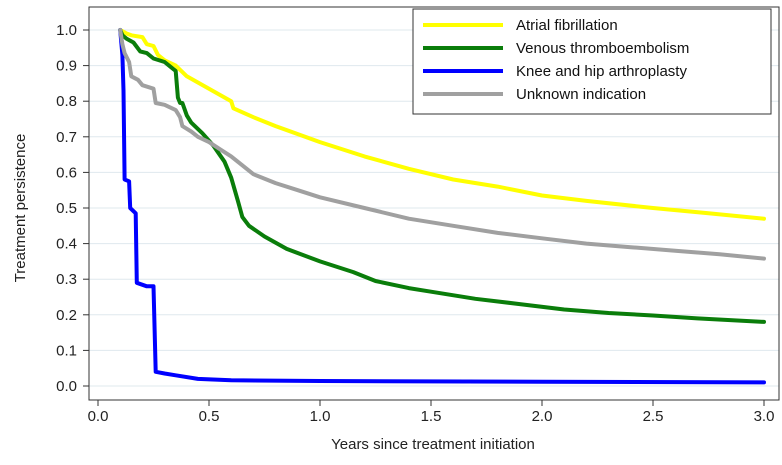 Image resolution: width=782 pixels, height=465 pixels. I want to click on x-tick-label: 3.0, so click(764, 416).